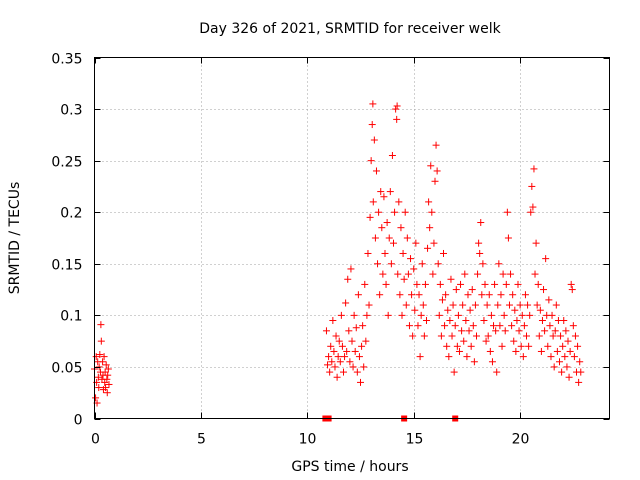 This screenshot has width=640, height=480. Describe the element at coordinates (521, 440) in the screenshot. I see `x-tick-label: 20` at that location.